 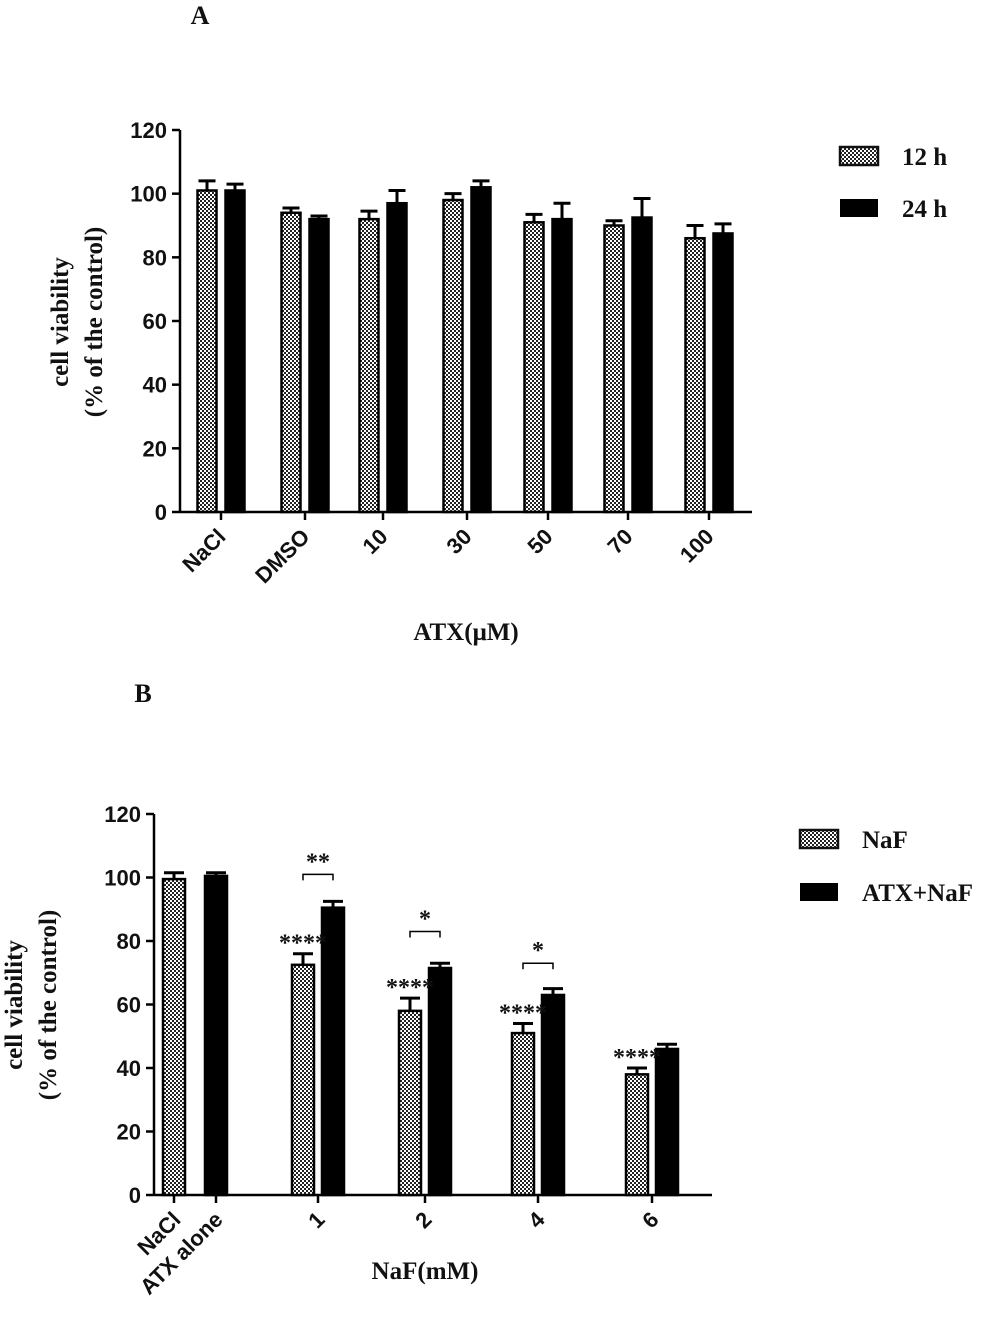 I want to click on panel-b-ylabel-line2: (% of the control), so click(x=48, y=1005).